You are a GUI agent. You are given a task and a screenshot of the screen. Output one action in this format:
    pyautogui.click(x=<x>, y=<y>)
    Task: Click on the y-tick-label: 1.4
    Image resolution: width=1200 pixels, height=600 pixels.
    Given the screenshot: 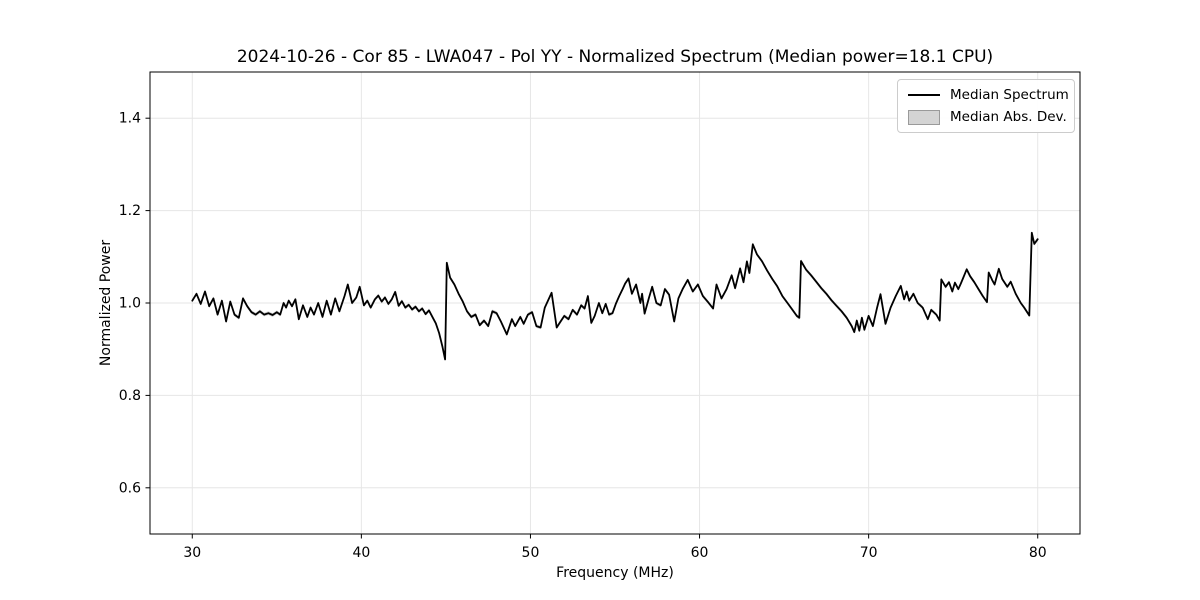 What is the action you would take?
    pyautogui.click(x=130, y=119)
    